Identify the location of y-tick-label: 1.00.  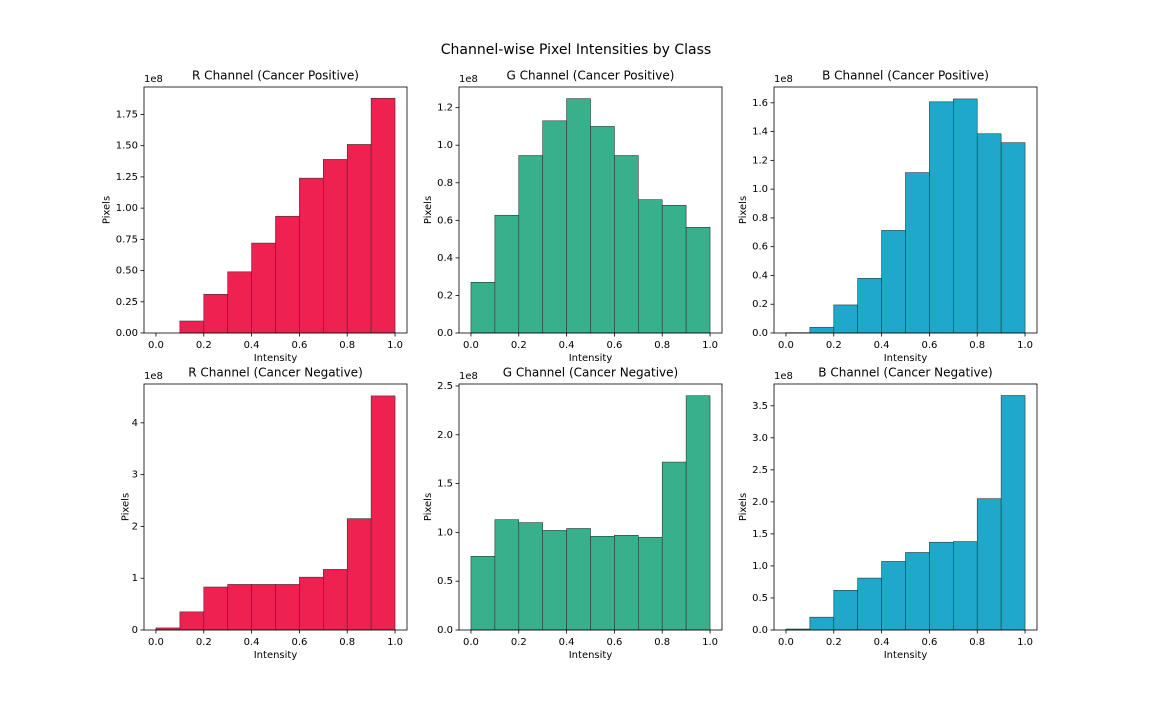
(127, 208).